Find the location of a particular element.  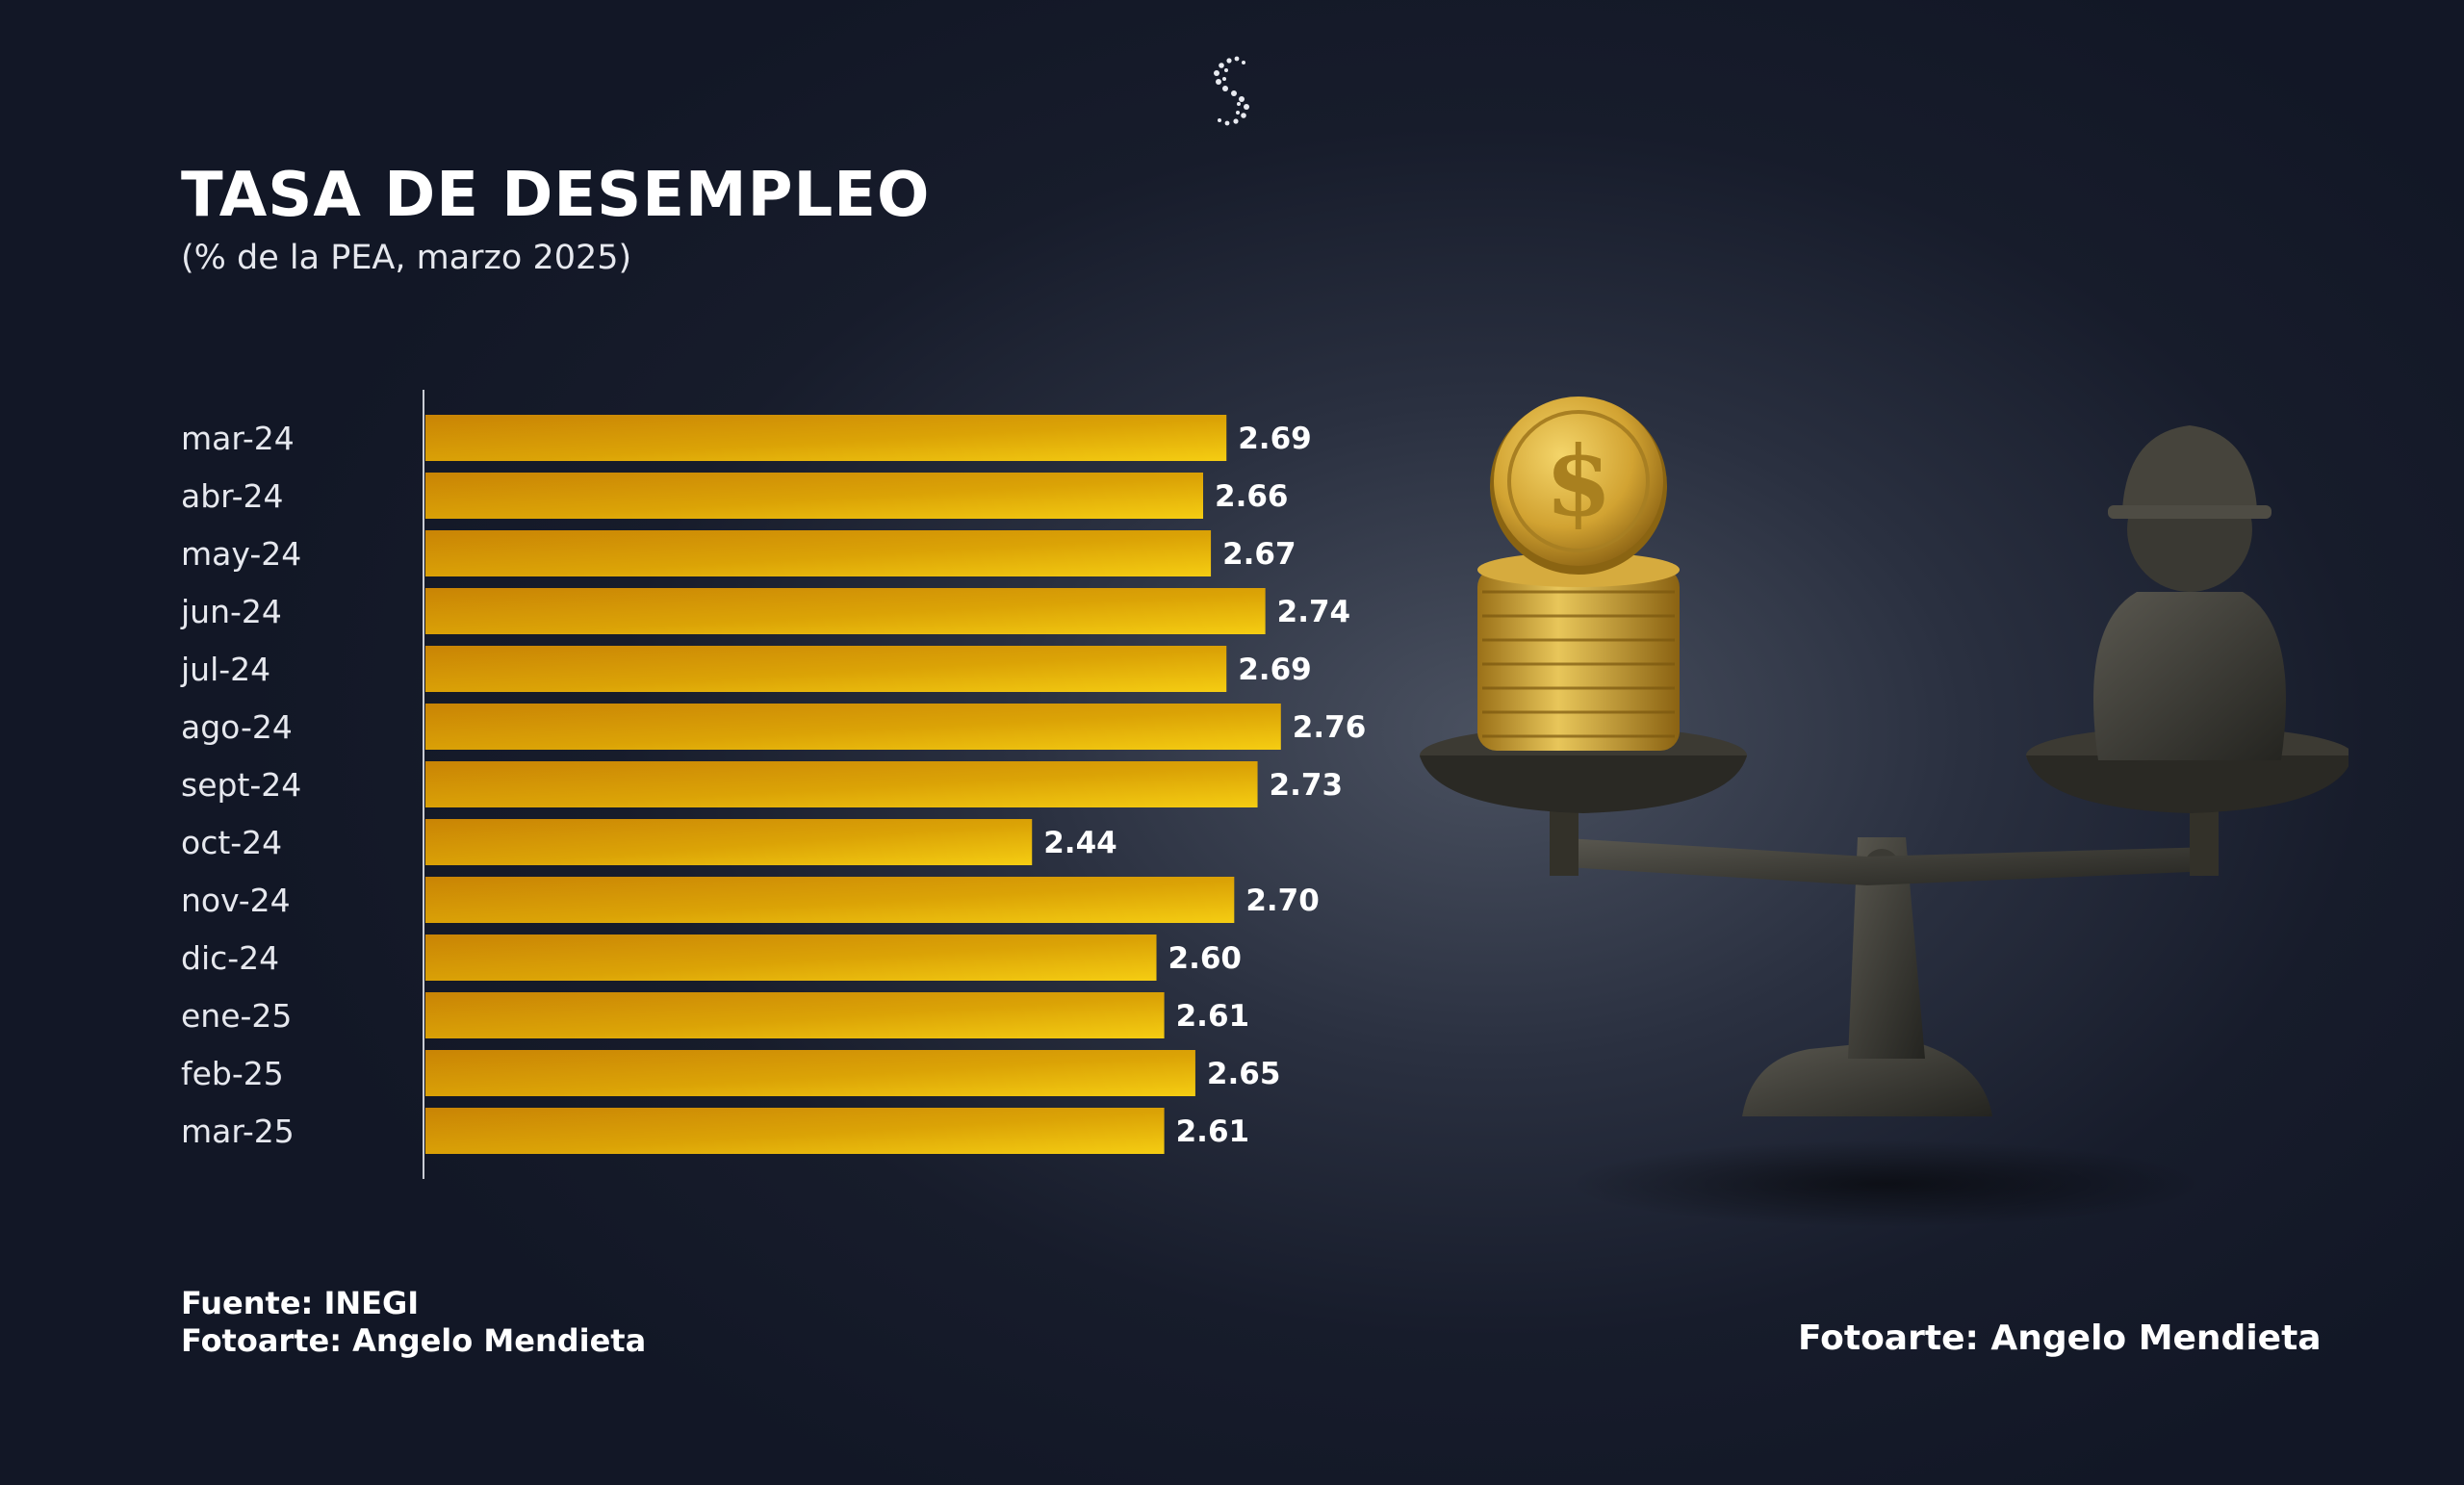

value-label: 2.60 is located at coordinates (1205, 958).